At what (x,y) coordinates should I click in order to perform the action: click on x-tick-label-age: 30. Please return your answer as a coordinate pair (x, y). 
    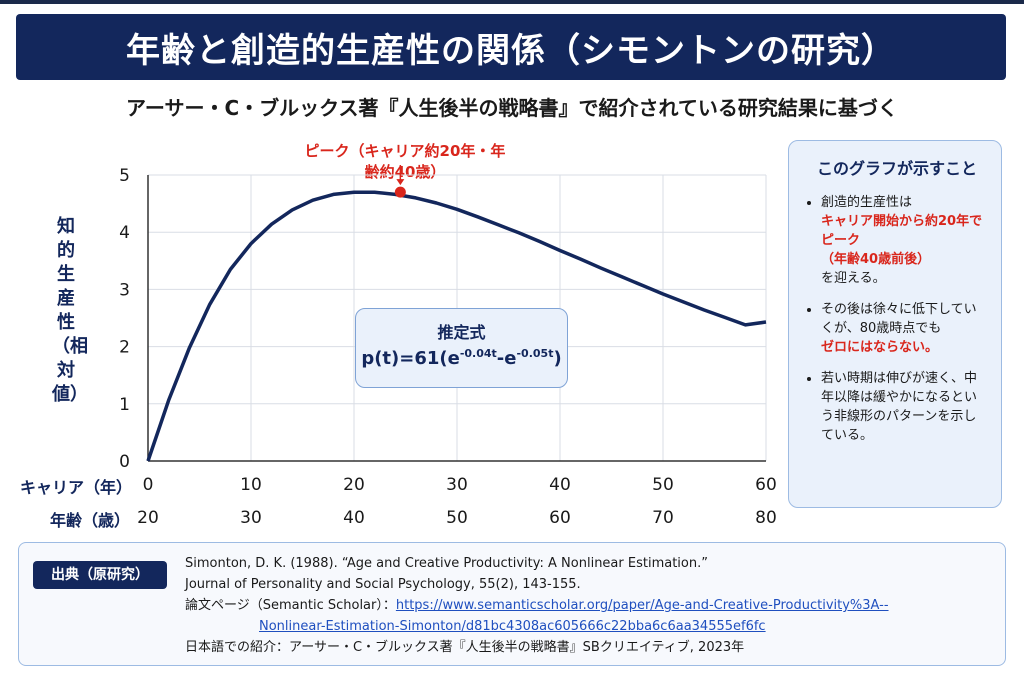
    Looking at the image, I should click on (251, 518).